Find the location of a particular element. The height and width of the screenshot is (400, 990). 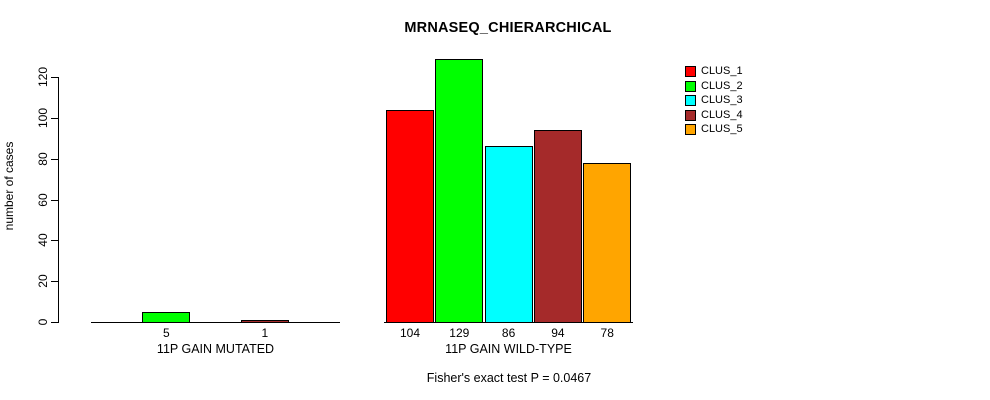

bar-clus_3-group2 is located at coordinates (508, 234).